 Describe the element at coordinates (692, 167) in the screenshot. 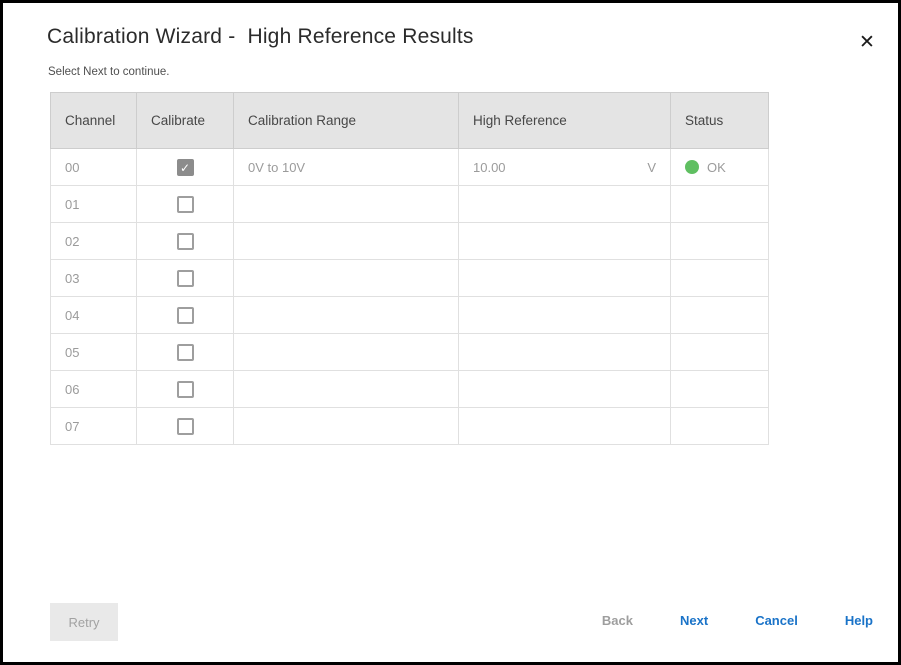

I see `status-ok-dot-icon` at that location.